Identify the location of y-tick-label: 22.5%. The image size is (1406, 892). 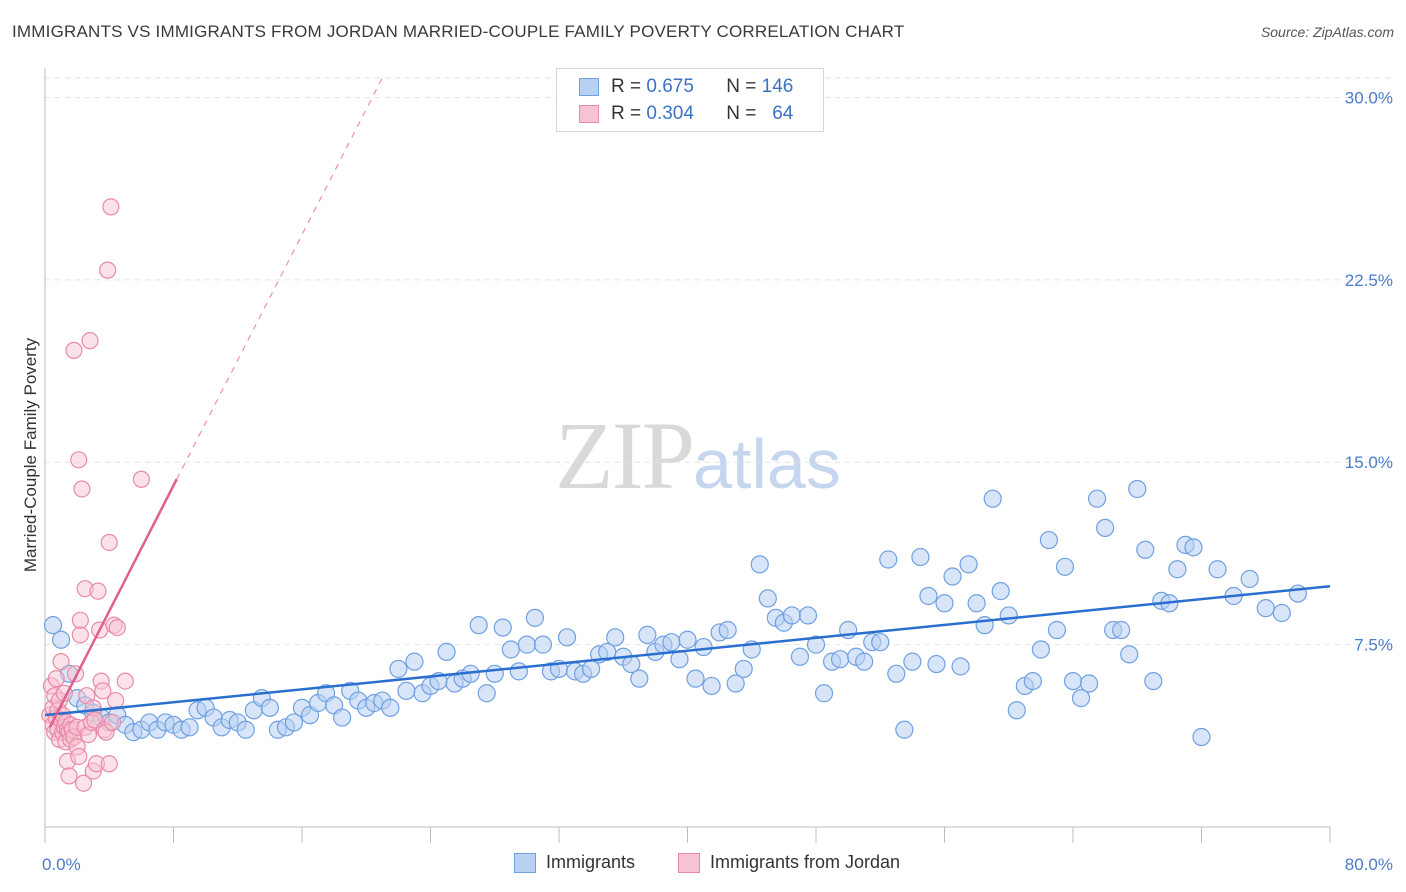
(1369, 280).